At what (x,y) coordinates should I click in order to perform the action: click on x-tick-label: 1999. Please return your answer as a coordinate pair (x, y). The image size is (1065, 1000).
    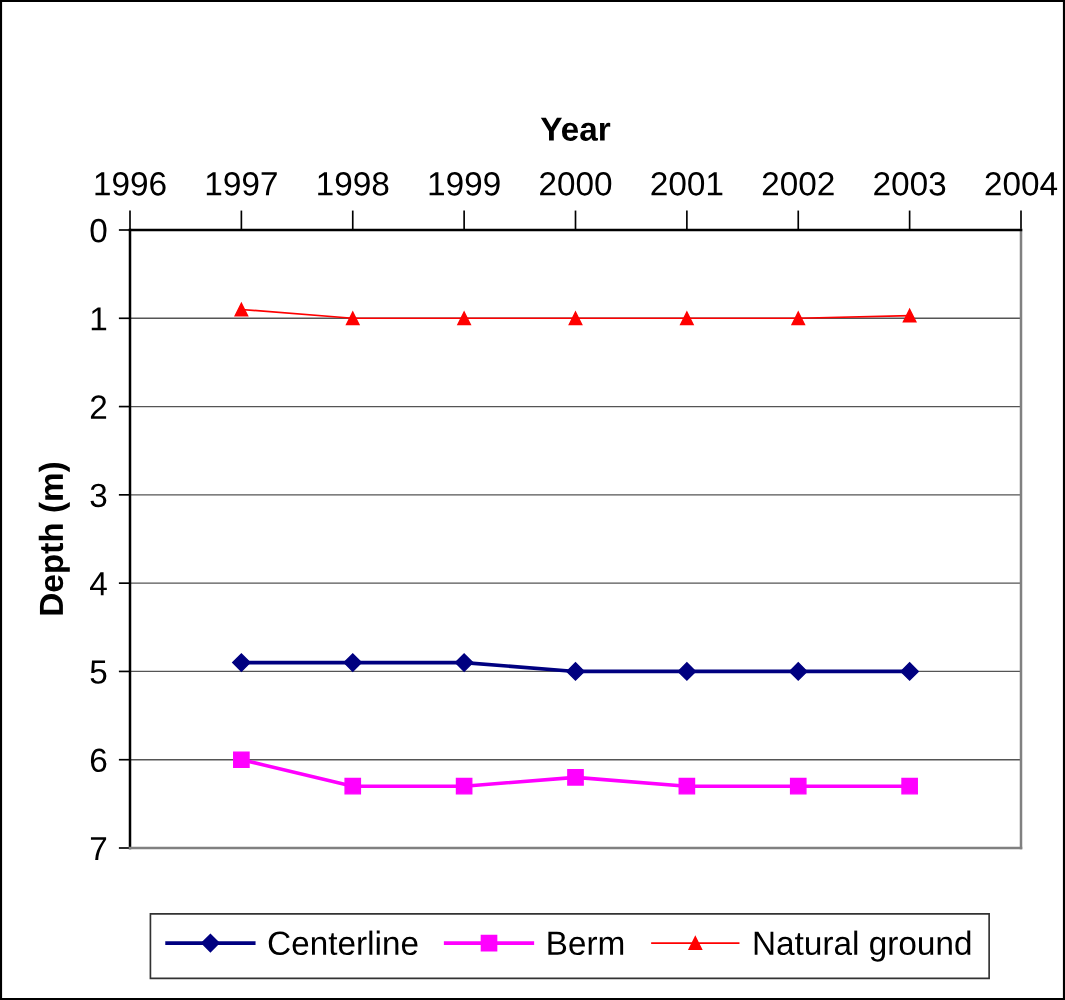
    Looking at the image, I should click on (464, 184).